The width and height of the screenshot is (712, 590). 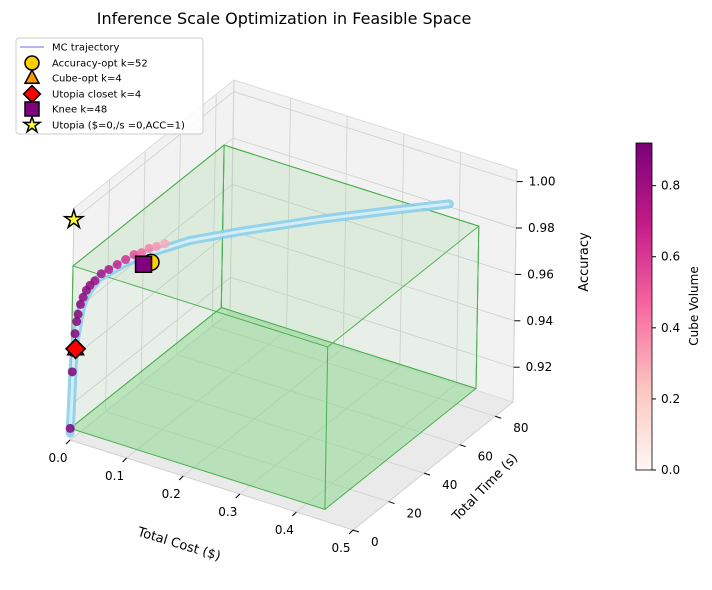 What do you see at coordinates (87, 79) in the screenshot?
I see `legend-label-cube-opt: Cube-opt k=4` at bounding box center [87, 79].